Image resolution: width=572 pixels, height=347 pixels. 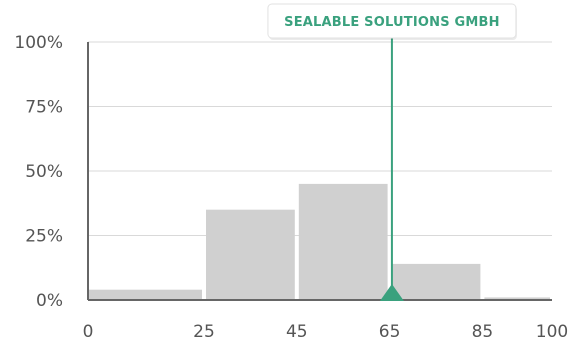 What do you see at coordinates (552, 332) in the screenshot?
I see `x-tick-label: 100` at bounding box center [552, 332].